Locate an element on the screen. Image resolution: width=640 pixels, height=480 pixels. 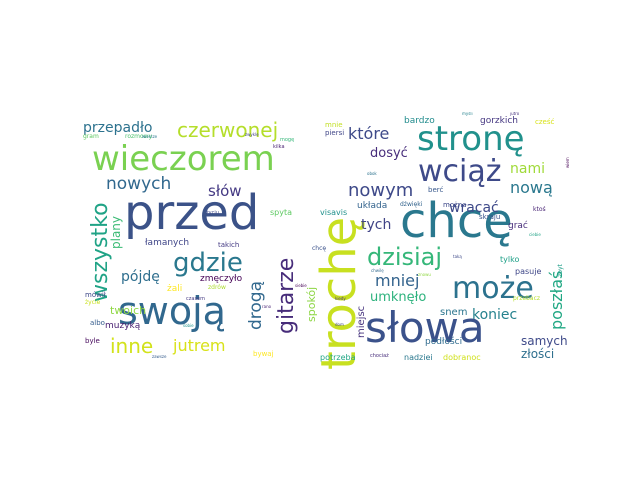
word-albo: albo is located at coordinates (97, 323).